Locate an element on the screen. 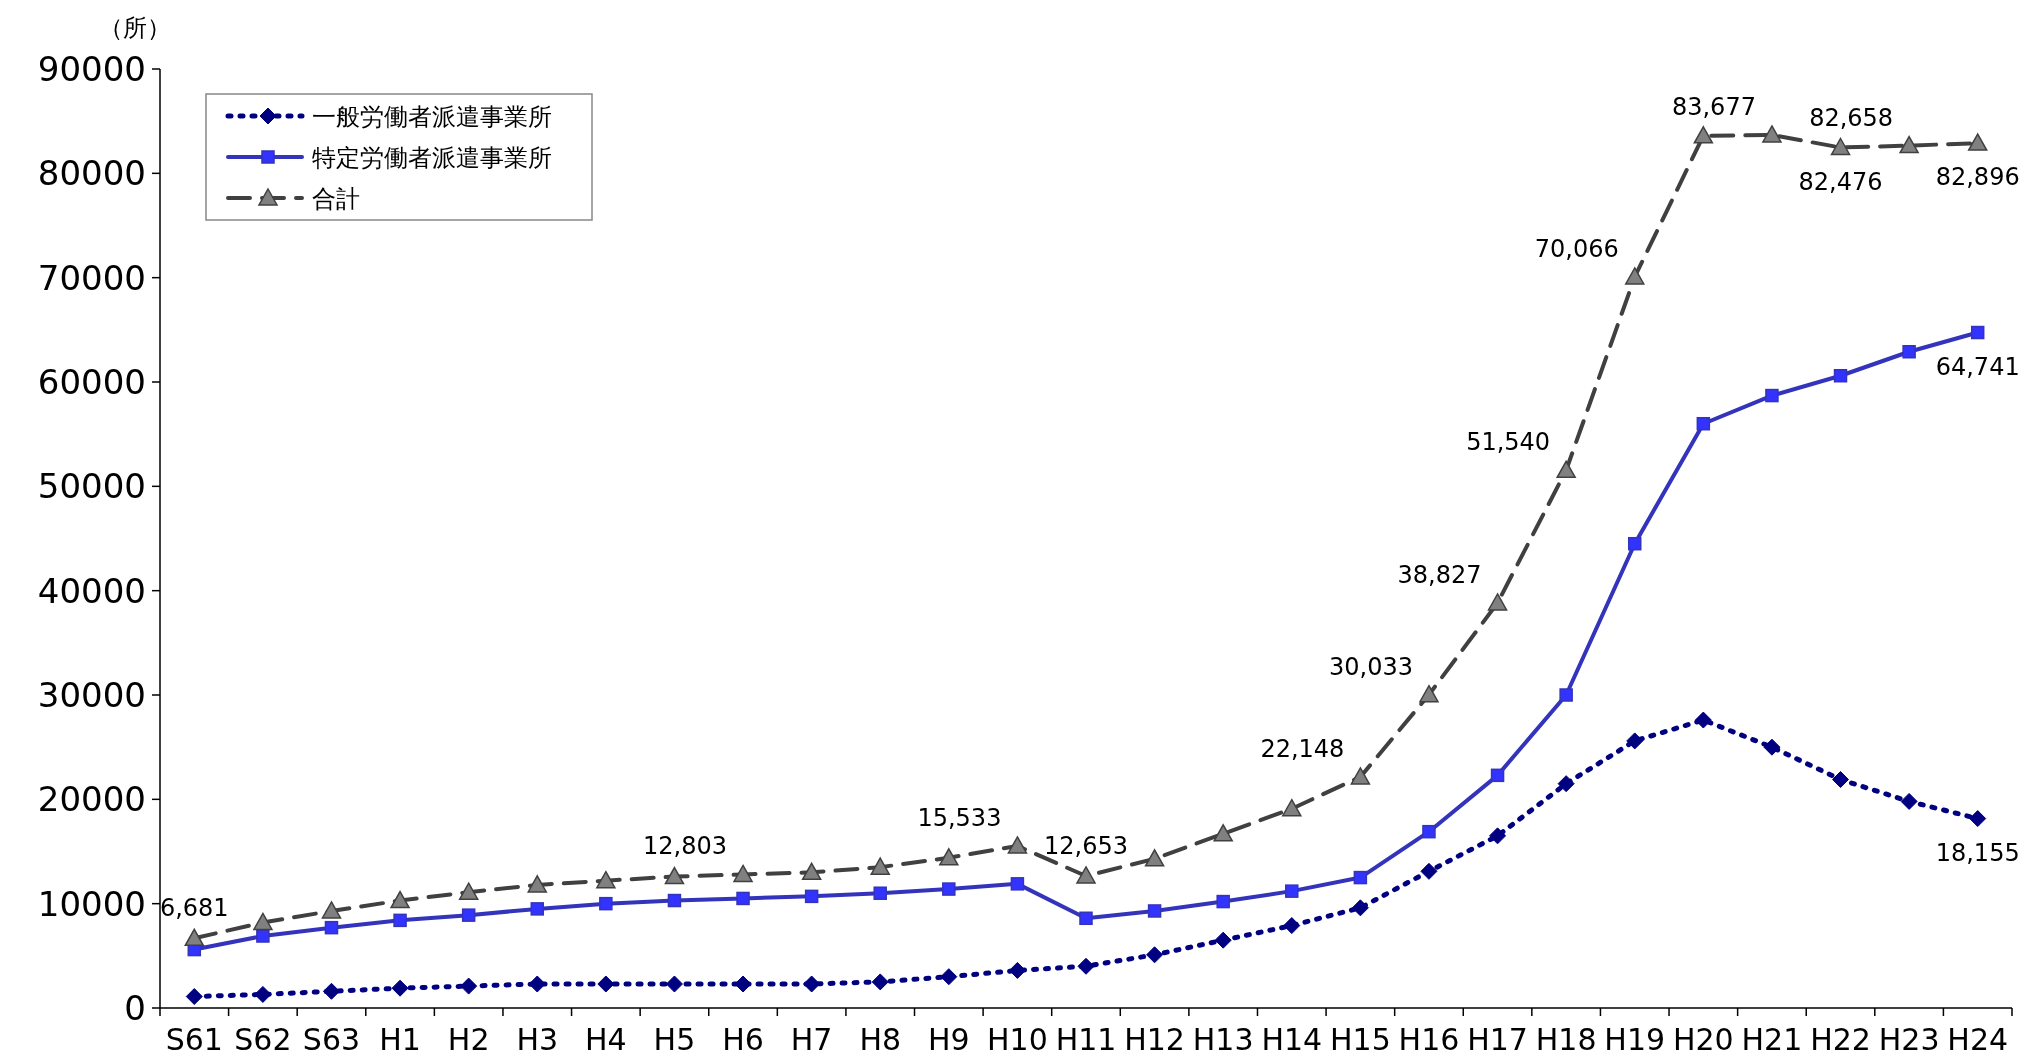 The image size is (2038, 1064). x-tick-label: H18 is located at coordinates (1566, 1039).